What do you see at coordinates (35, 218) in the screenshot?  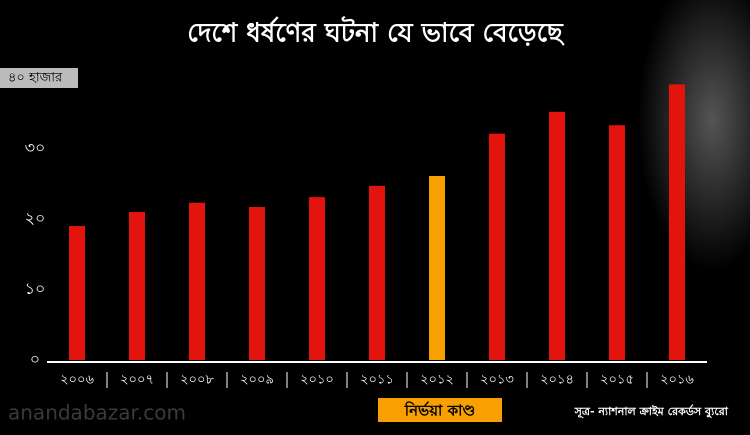 I see `y-tick-label: ২০` at bounding box center [35, 218].